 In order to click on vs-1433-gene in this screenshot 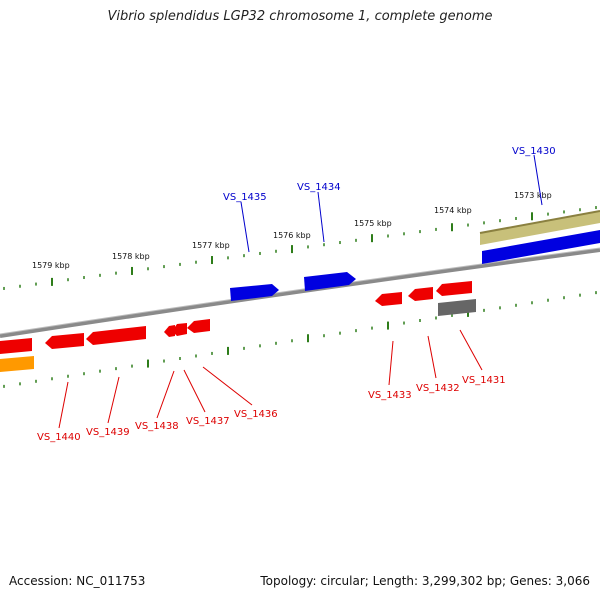, I will do `click(388, 299)`.